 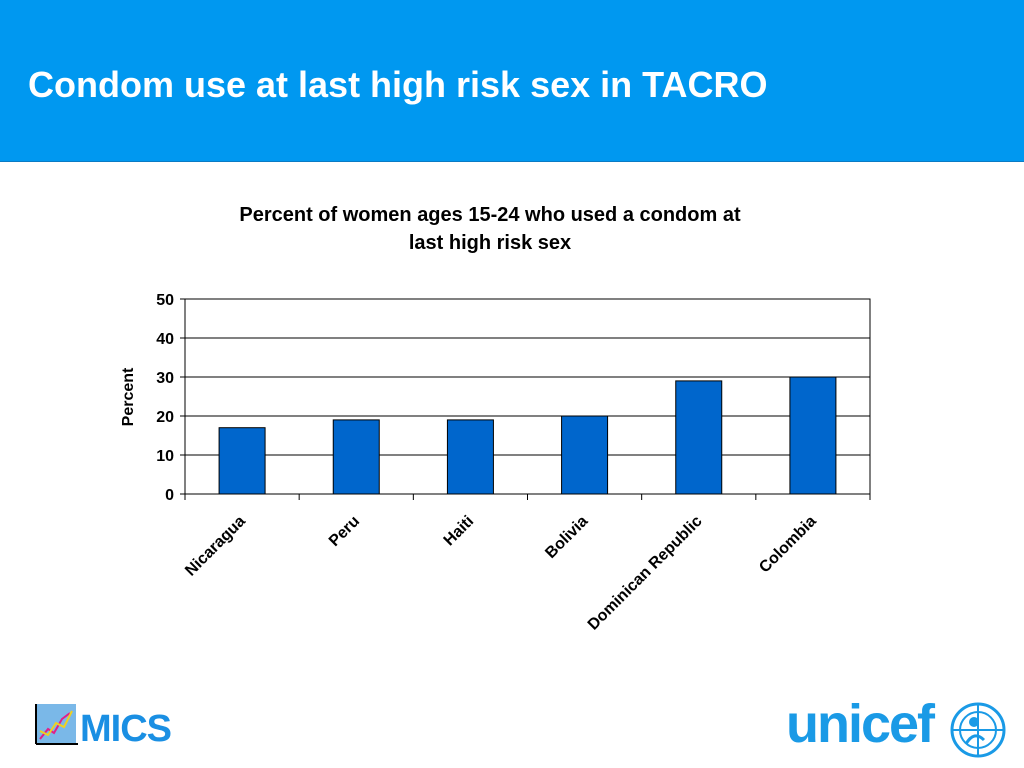 What do you see at coordinates (585, 455) in the screenshot?
I see `bar-bolivia` at bounding box center [585, 455].